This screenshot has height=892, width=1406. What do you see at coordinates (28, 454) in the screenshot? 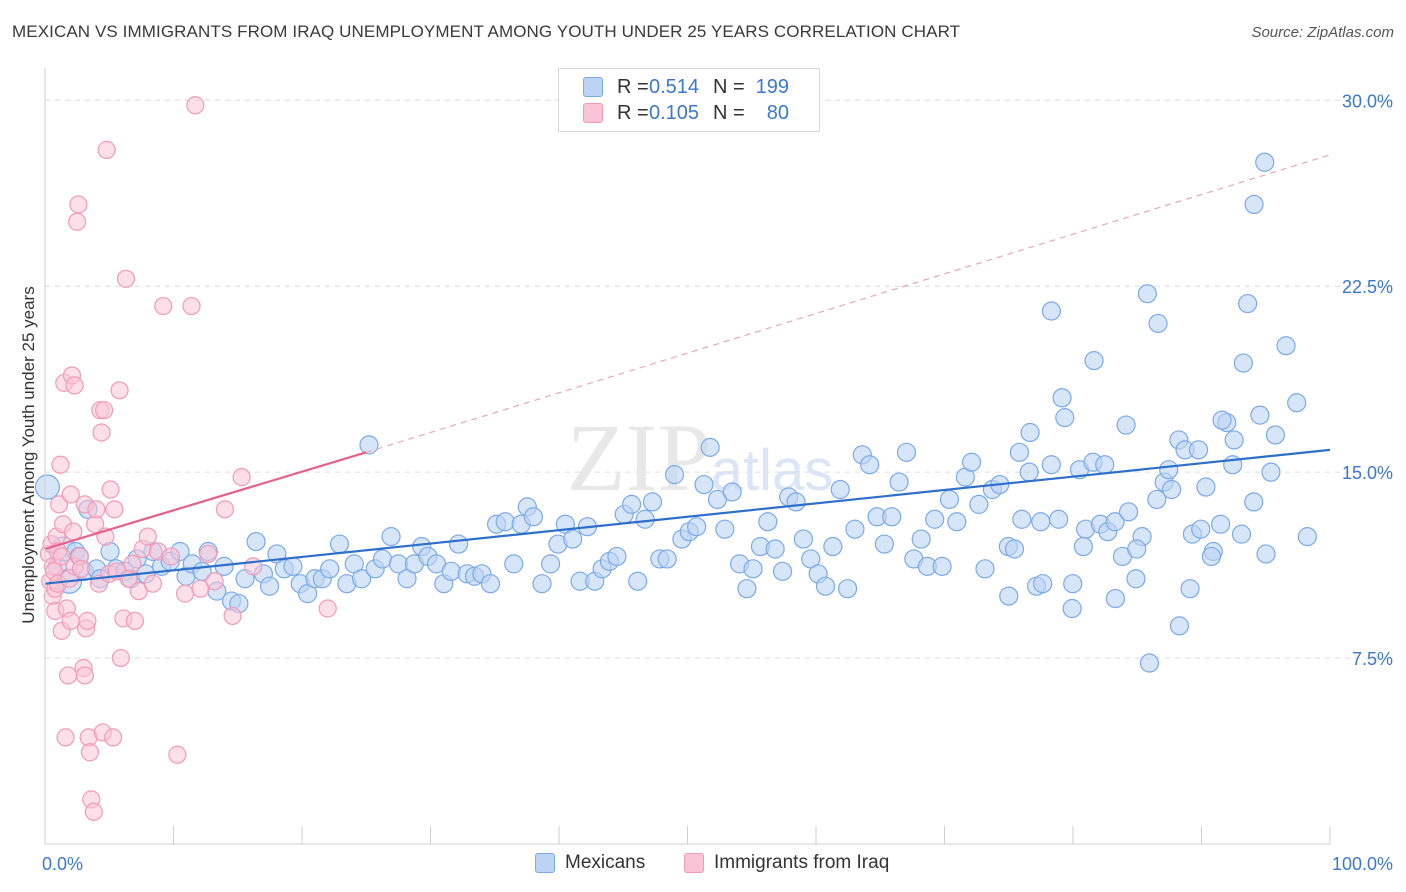
I see `y-axis-label: Unemployment Among Youth under 25 years` at bounding box center [28, 454].